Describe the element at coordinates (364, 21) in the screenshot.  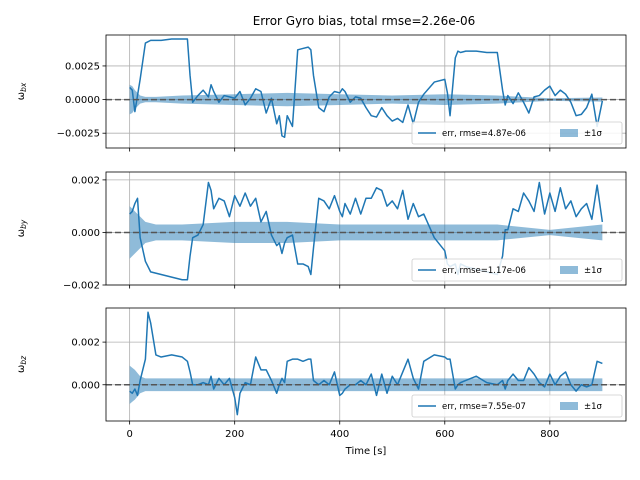
I see `figure-title: Error Gyro bias, total rmse=2.26e-06` at that location.